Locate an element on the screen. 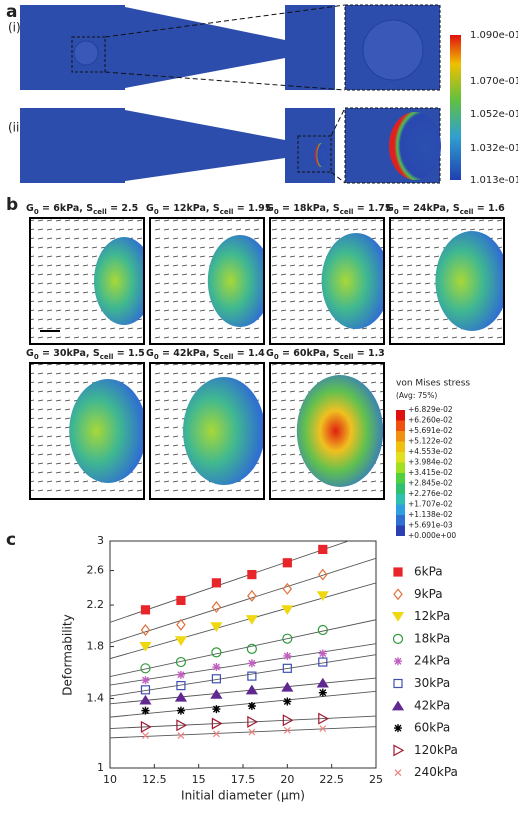 Image resolution: width=518 pixels, height=817 pixels. x-tick-label: 17.5 is located at coordinates (243, 779).